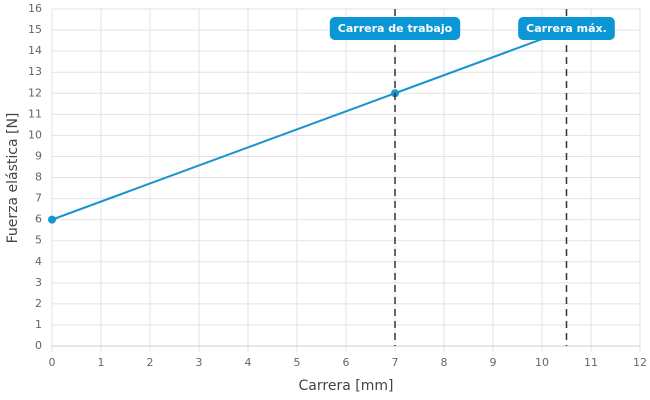 Image resolution: width=650 pixels, height=400 pixels. What do you see at coordinates (150, 362) in the screenshot?
I see `x-tick-label: 2` at bounding box center [150, 362].